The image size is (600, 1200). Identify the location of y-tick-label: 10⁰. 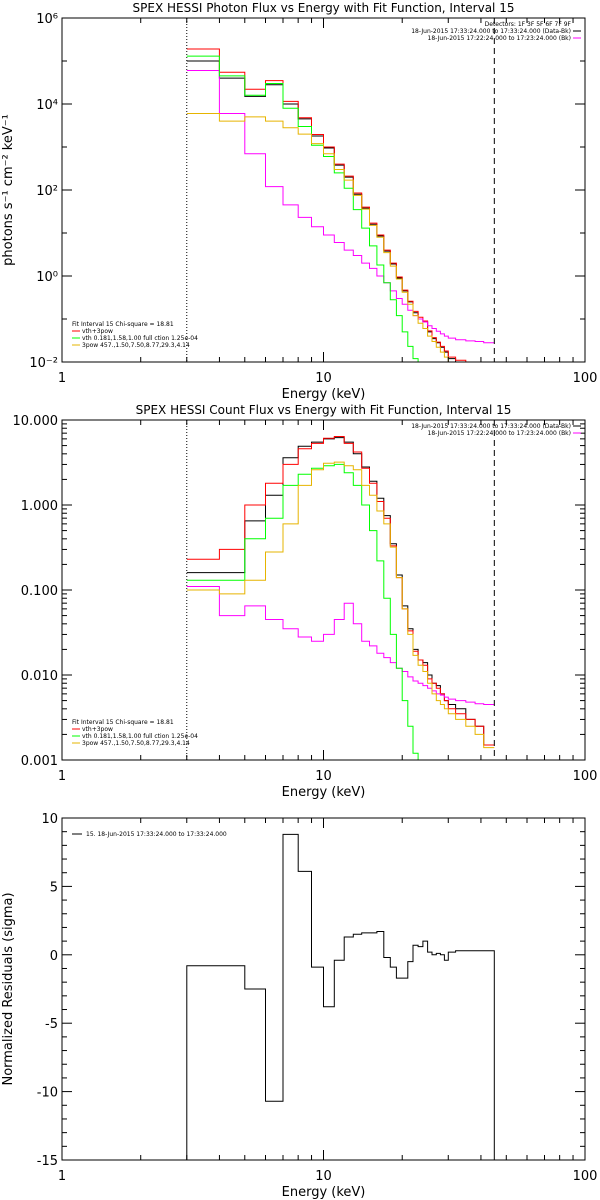
(47, 277).